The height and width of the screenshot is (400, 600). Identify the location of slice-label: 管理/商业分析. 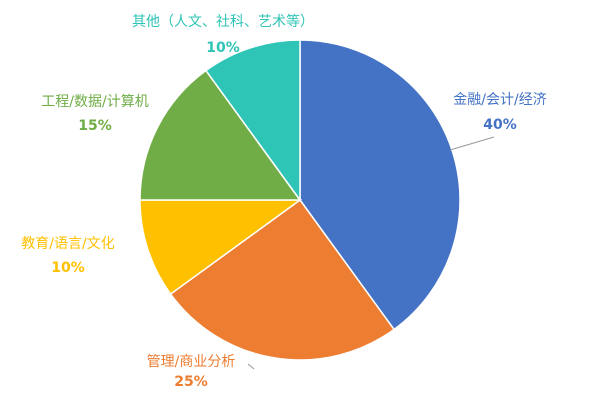
(191, 362).